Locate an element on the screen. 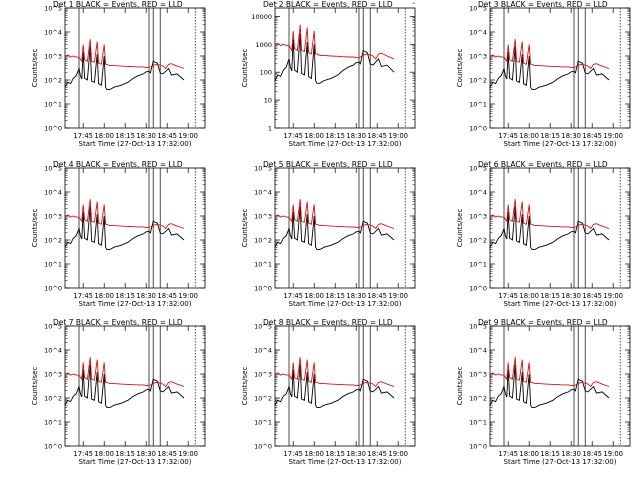 The width and height of the screenshot is (640, 480). panel-title: Det 1 BLACK = Events, RED = LLD is located at coordinates (118, 4).